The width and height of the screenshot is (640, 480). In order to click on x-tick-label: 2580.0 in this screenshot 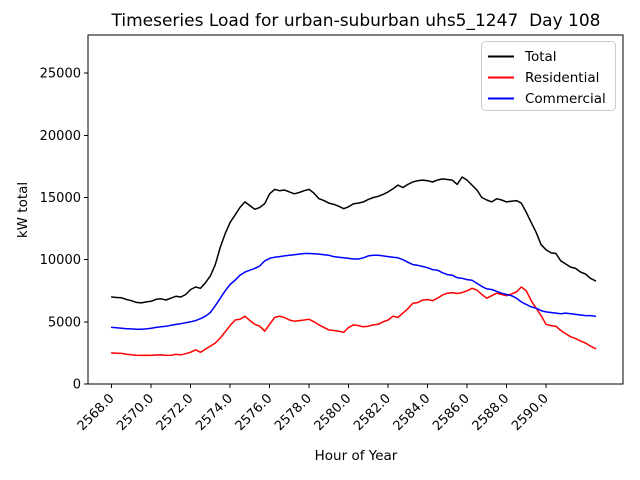, I will do `click(333, 412)`.